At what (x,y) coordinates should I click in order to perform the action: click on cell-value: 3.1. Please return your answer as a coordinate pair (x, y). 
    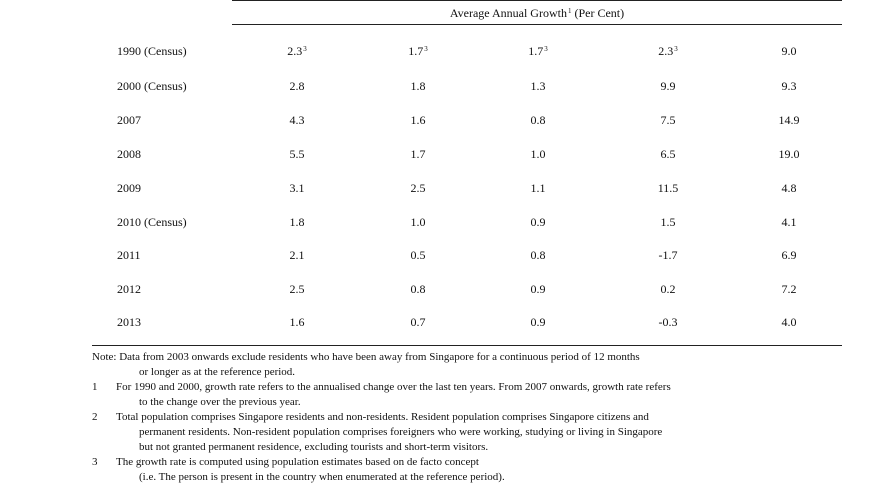
    Looking at the image, I should click on (297, 188).